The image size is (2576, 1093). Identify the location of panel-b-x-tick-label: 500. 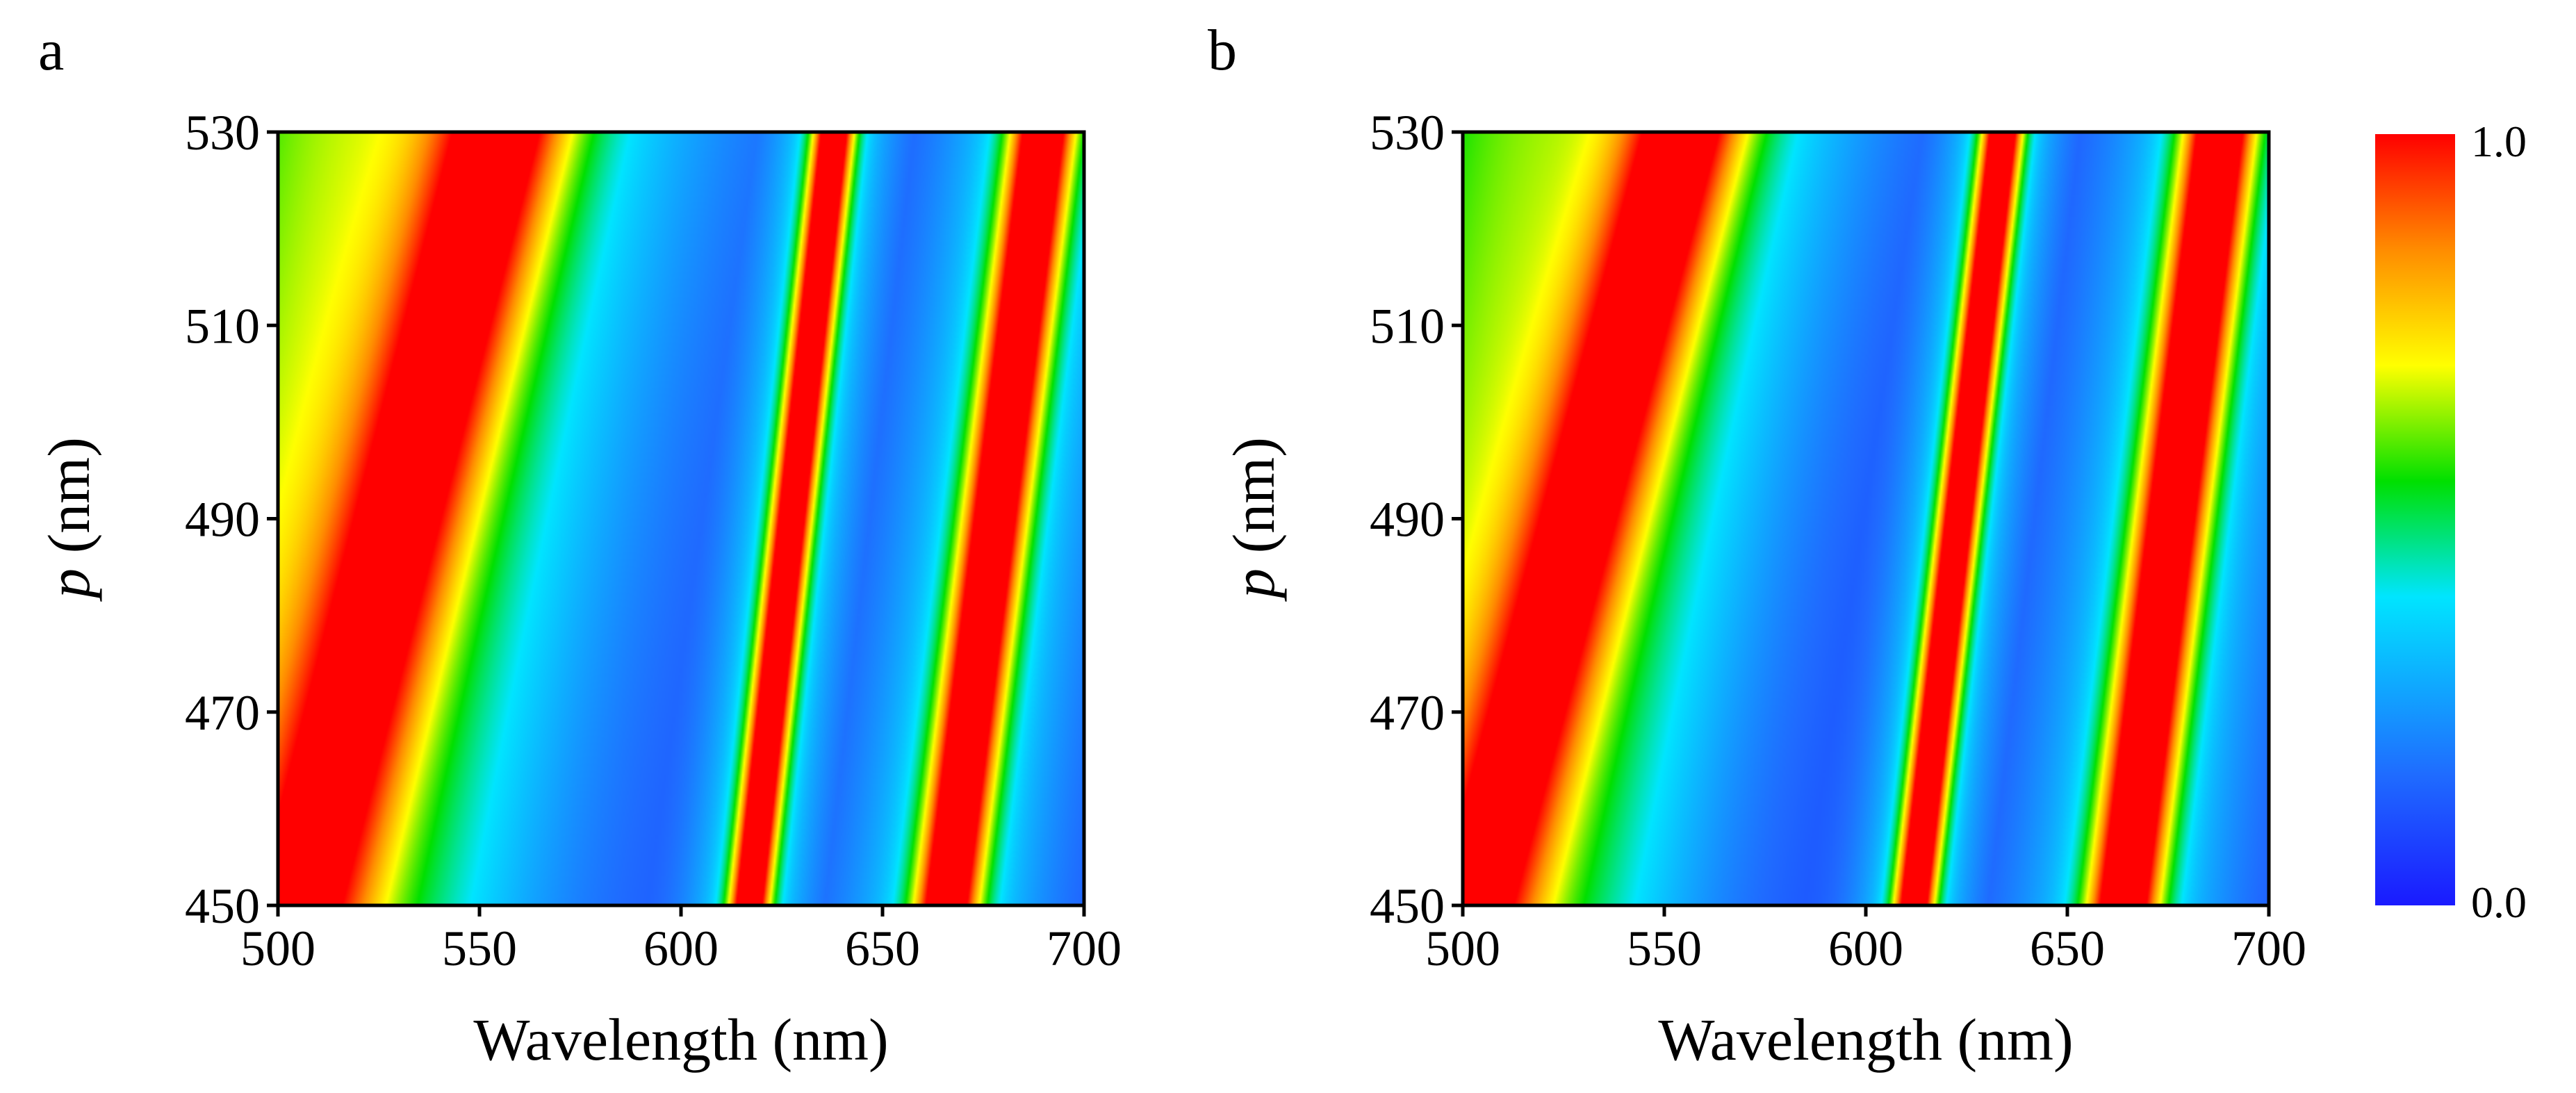
(1462, 948).